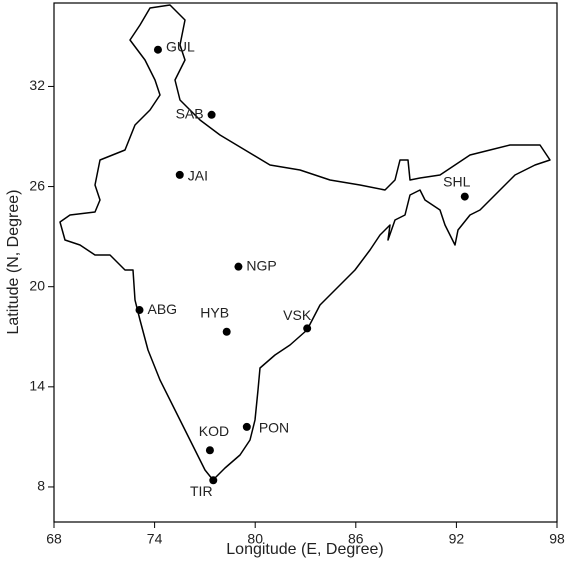 The height and width of the screenshot is (562, 567). I want to click on station-label: PON, so click(274, 428).